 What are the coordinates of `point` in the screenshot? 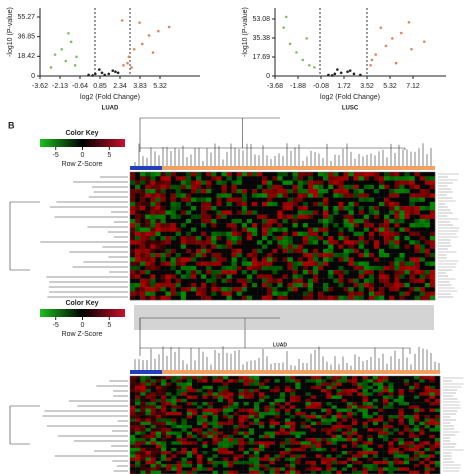 It's located at (328, 75).